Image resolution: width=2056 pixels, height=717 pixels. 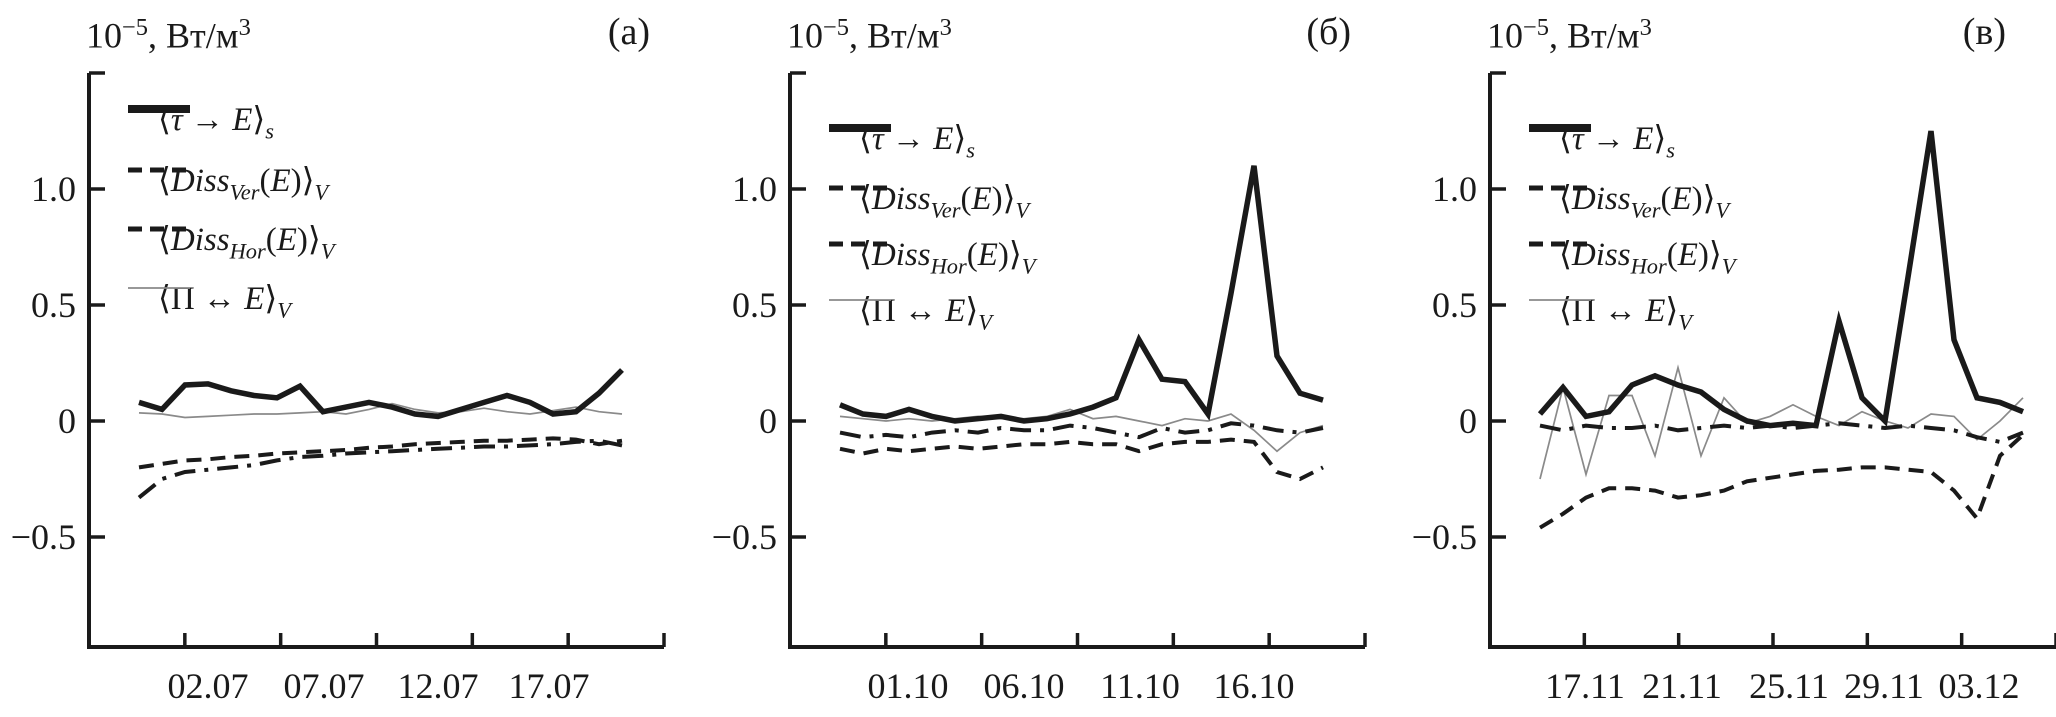 I want to click on legend-label: ⟨DissHor(E)⟩V, so click(x=1647, y=261).